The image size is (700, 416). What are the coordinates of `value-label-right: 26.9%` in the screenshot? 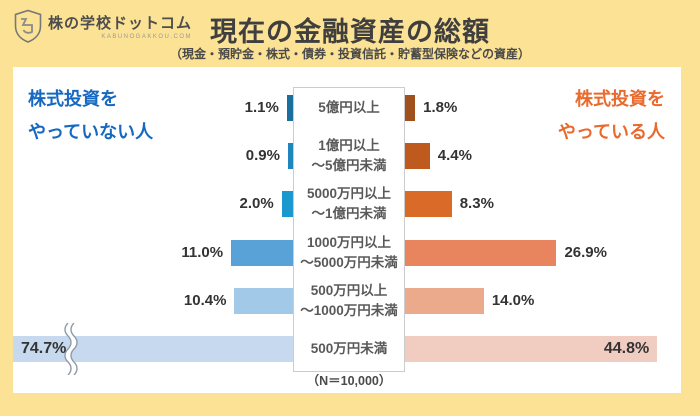 It's located at (585, 252).